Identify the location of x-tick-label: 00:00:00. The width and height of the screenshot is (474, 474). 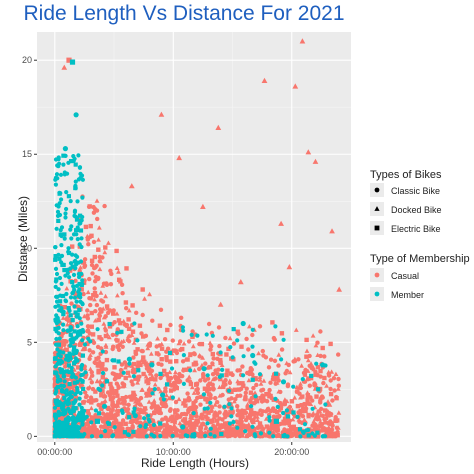
(54, 452).